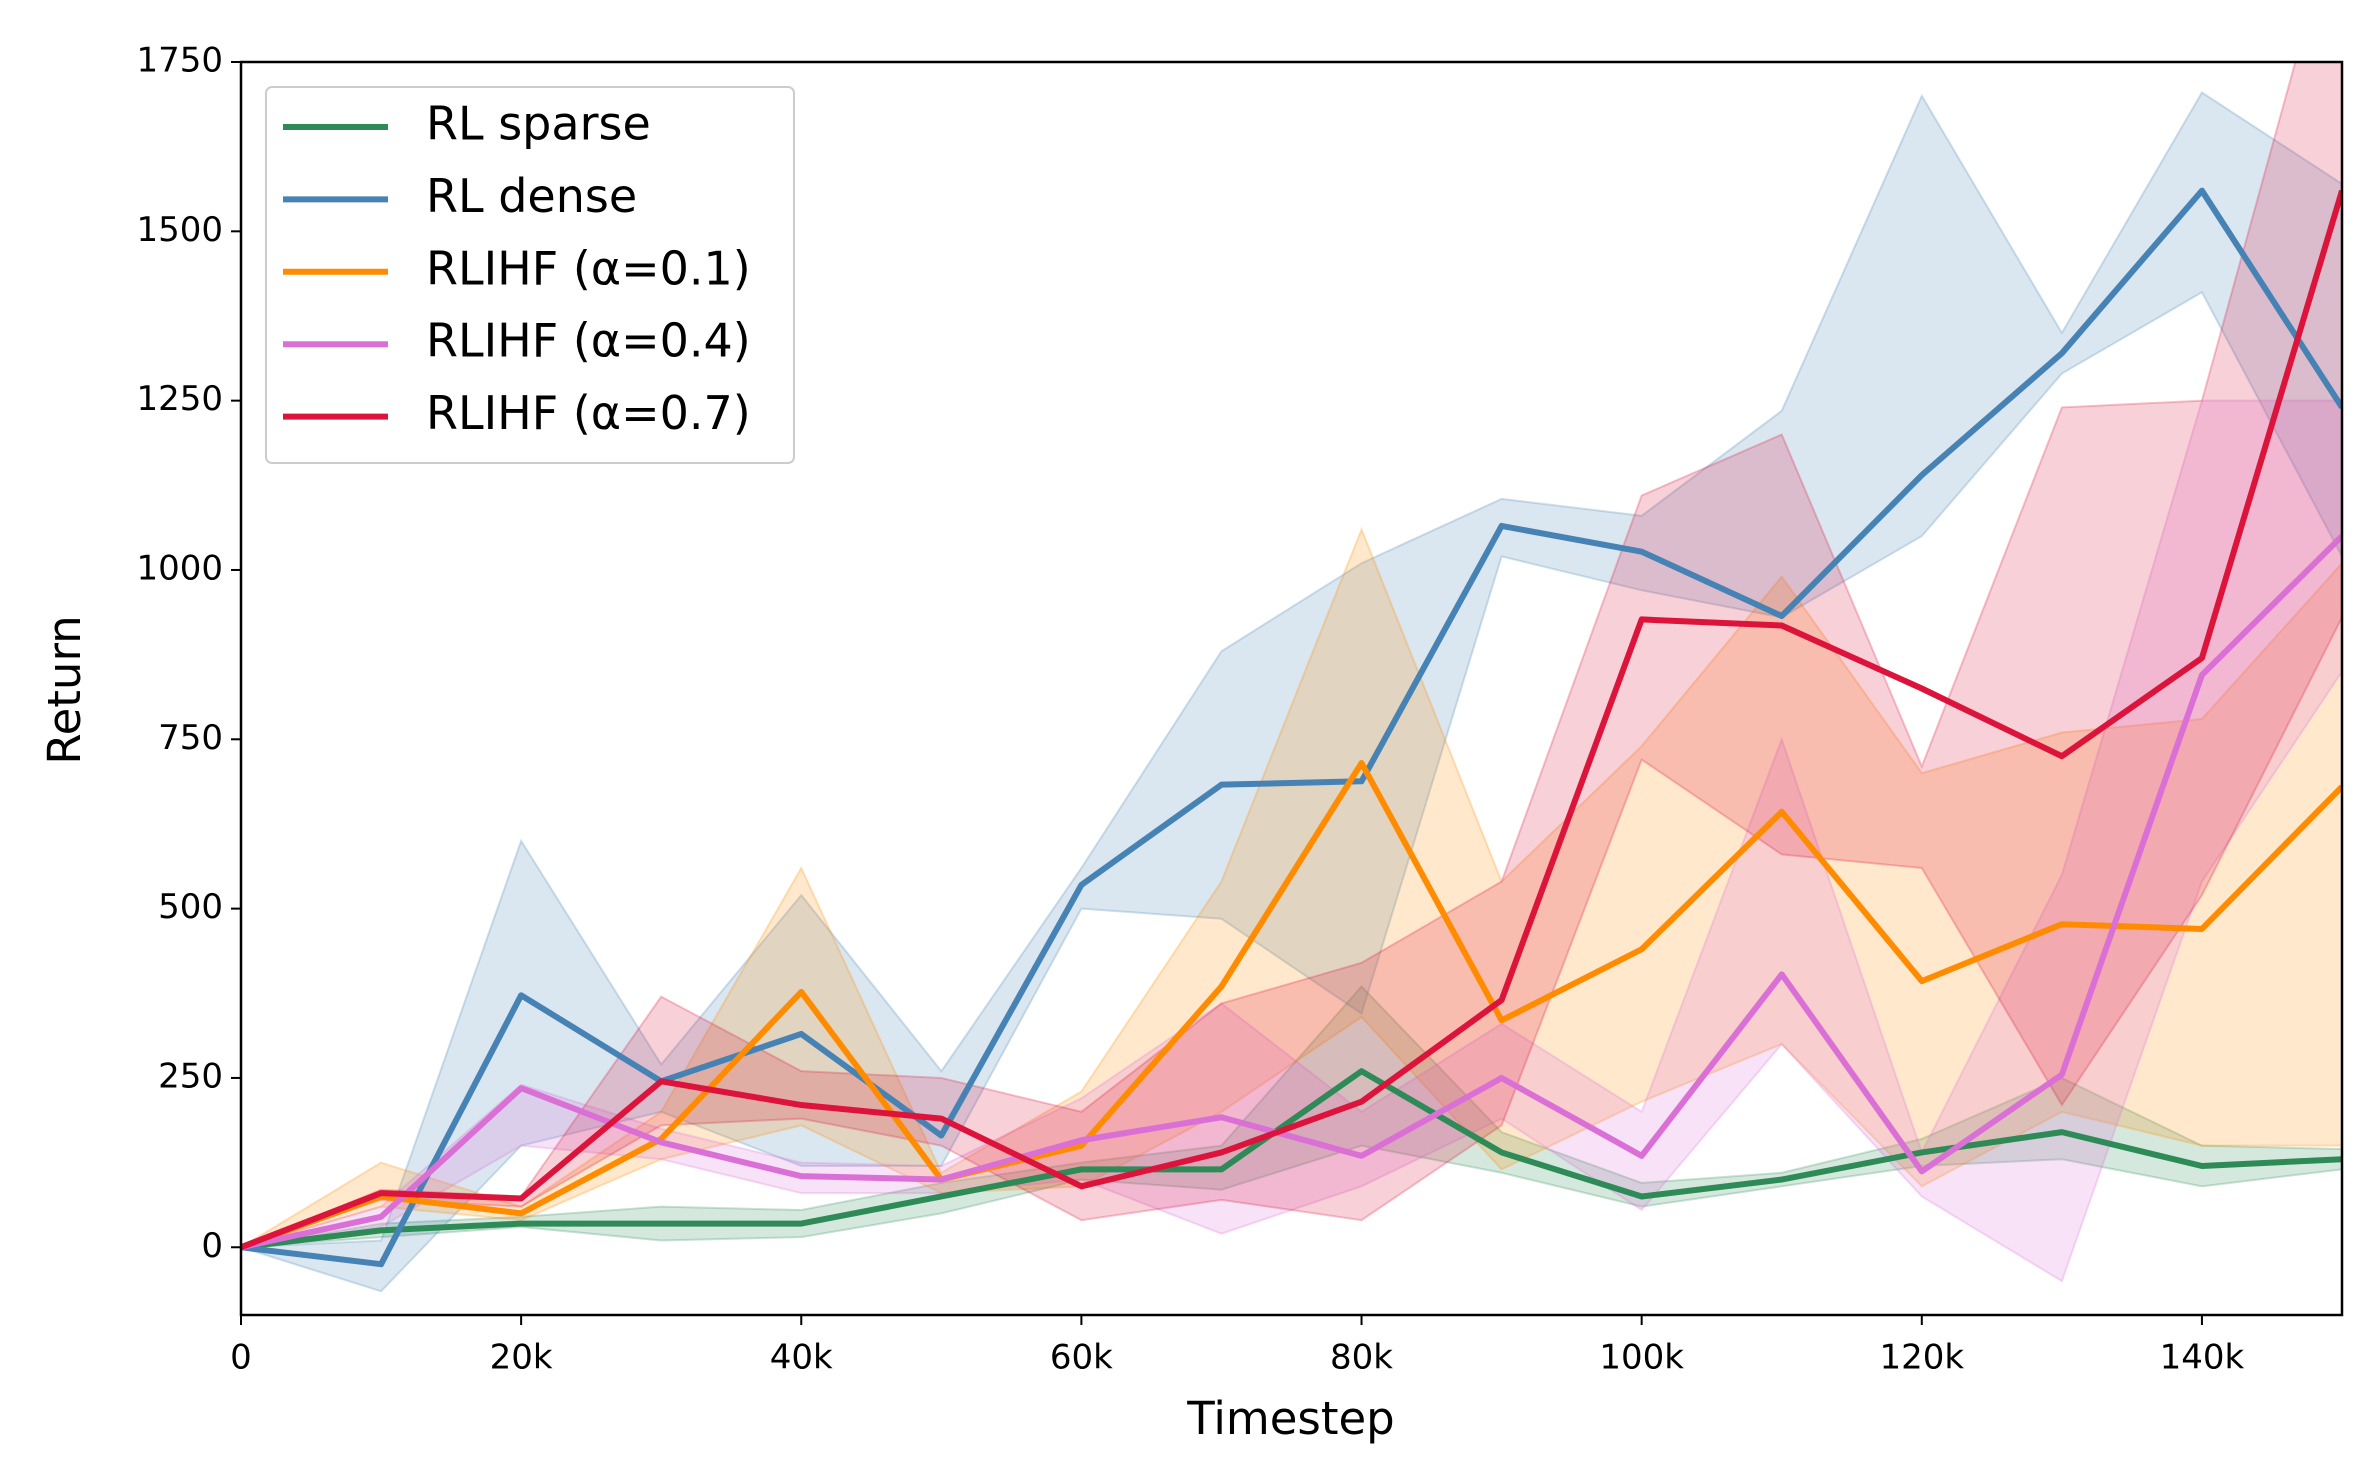 The width and height of the screenshot is (2362, 1476). I want to click on x-tick-label: 140k, so click(2202, 1358).